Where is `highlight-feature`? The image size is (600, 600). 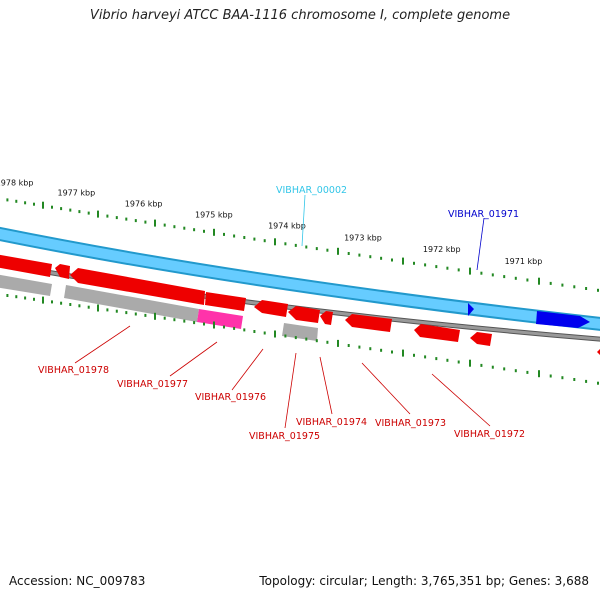
highlight-feature is located at coordinates (220, 319).